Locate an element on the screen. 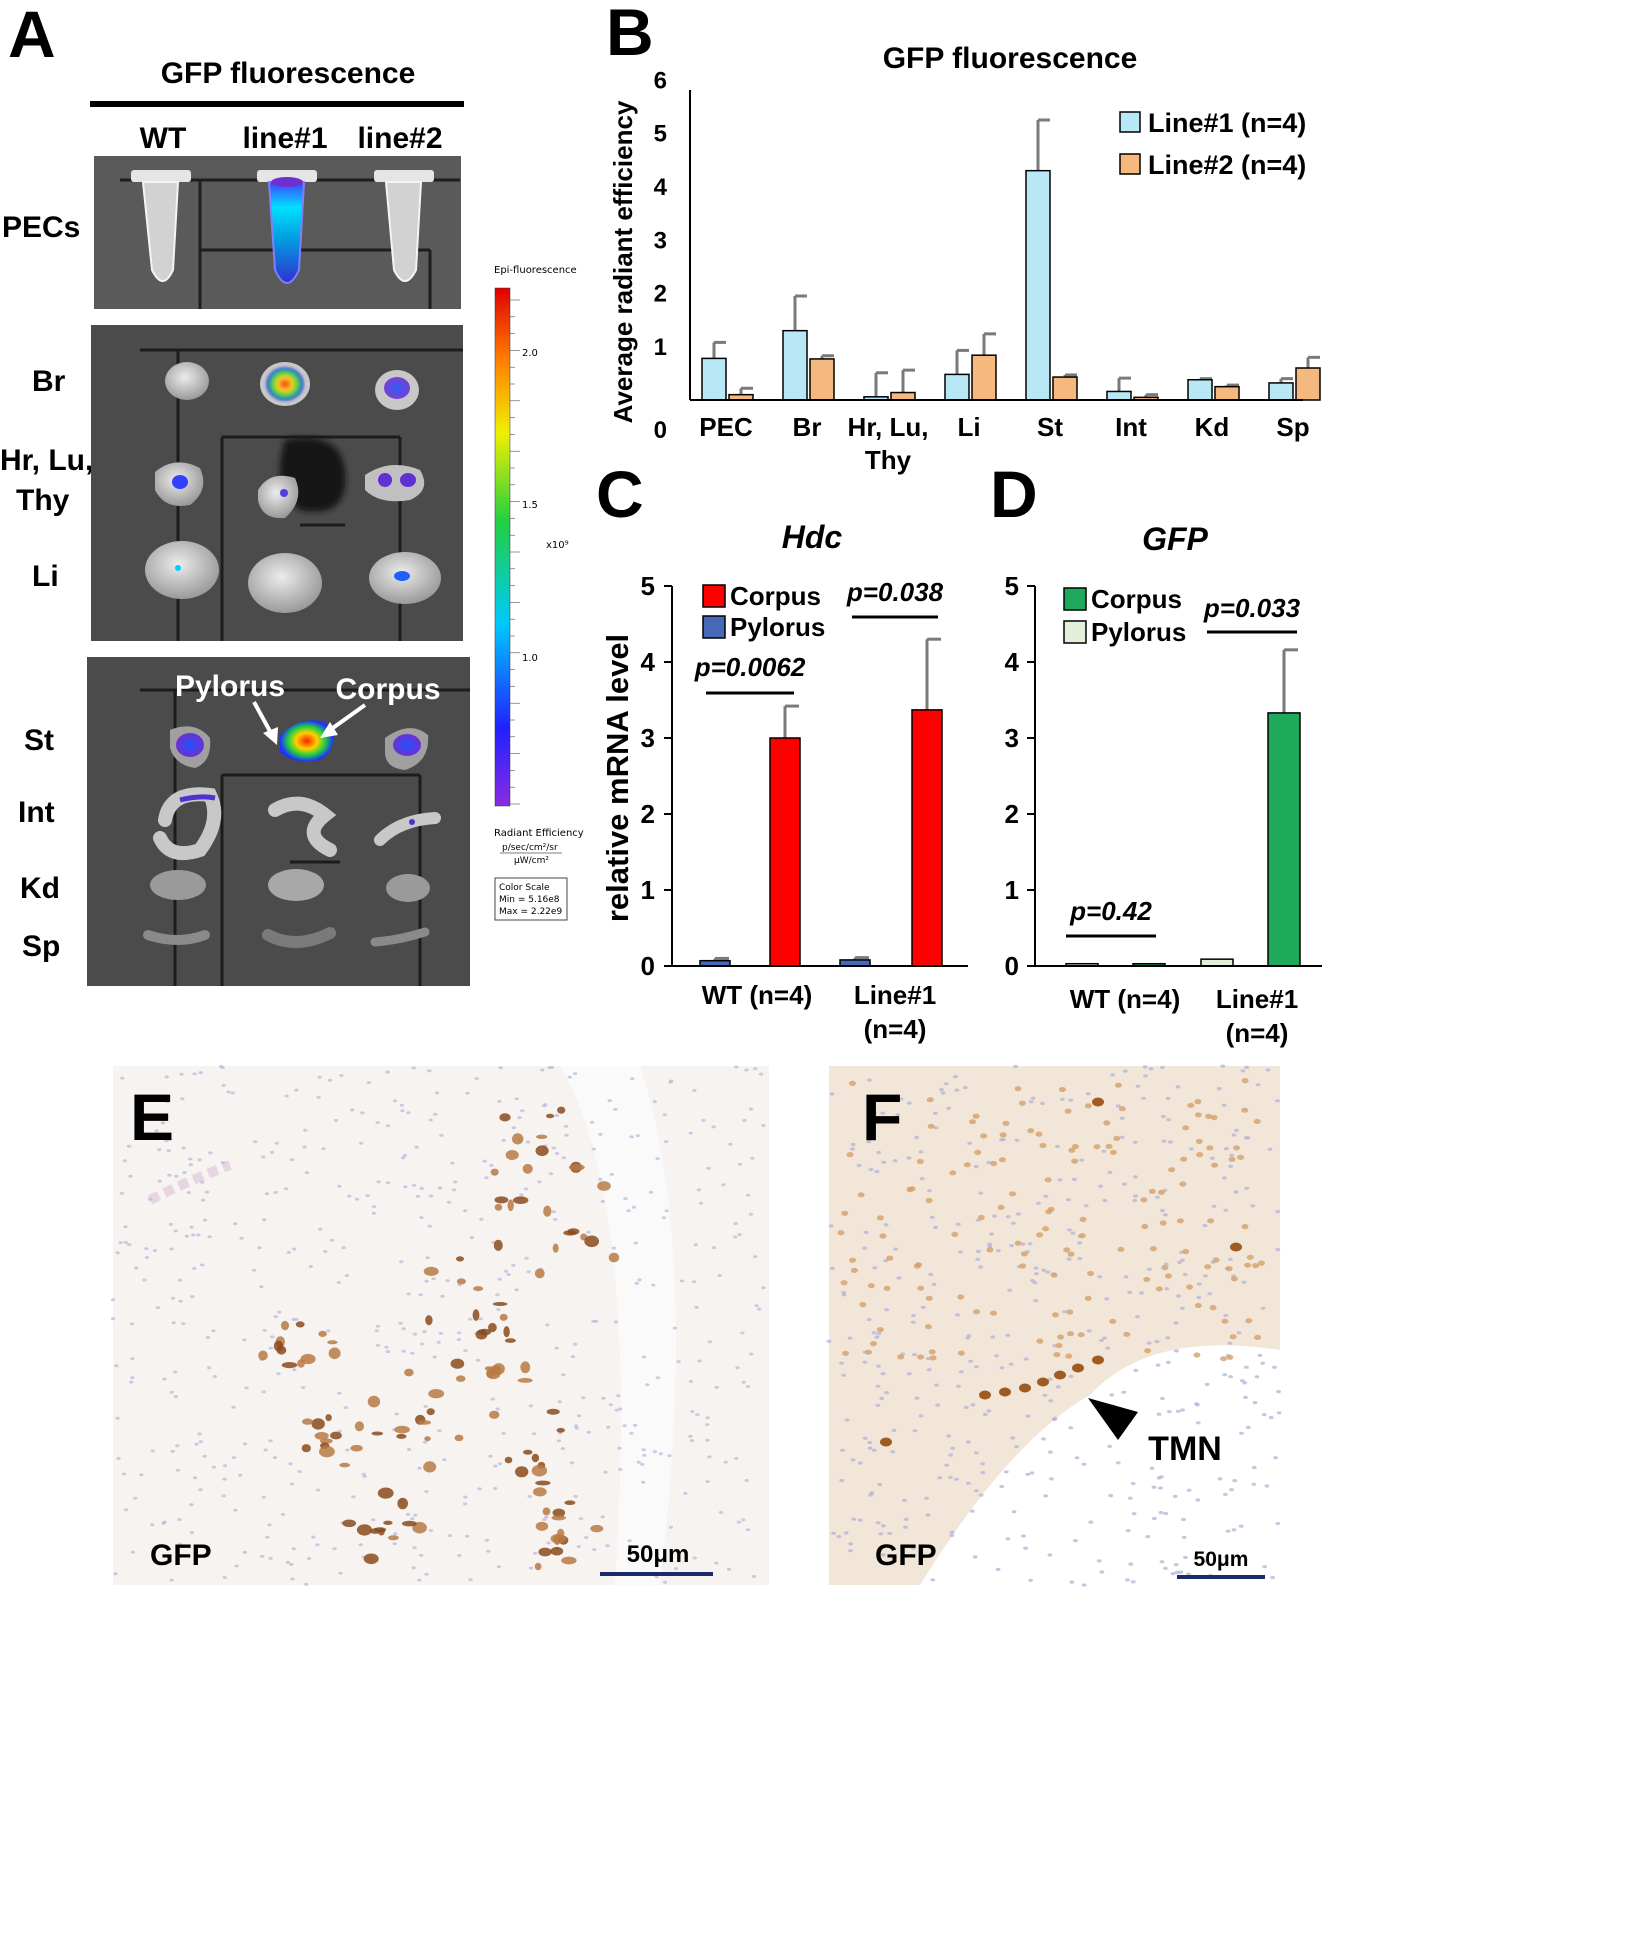  colorbar-title: Epi-fluorescence is located at coordinates (535, 270).